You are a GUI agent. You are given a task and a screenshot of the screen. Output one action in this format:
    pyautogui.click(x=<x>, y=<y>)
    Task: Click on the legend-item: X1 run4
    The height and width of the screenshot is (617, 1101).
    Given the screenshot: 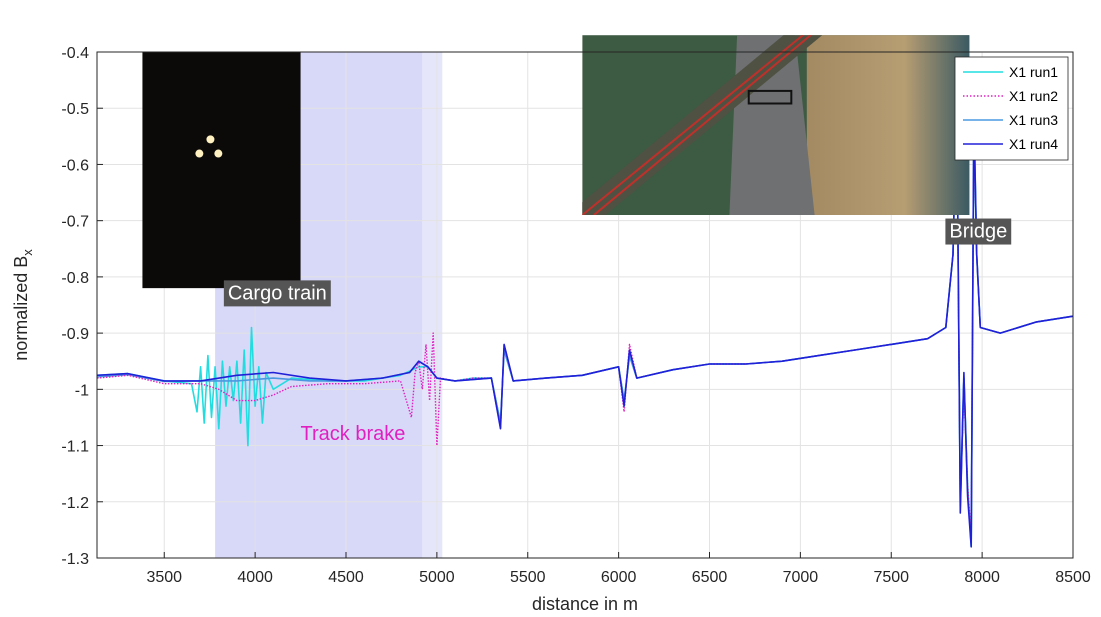 What is the action you would take?
    pyautogui.click(x=1010, y=144)
    